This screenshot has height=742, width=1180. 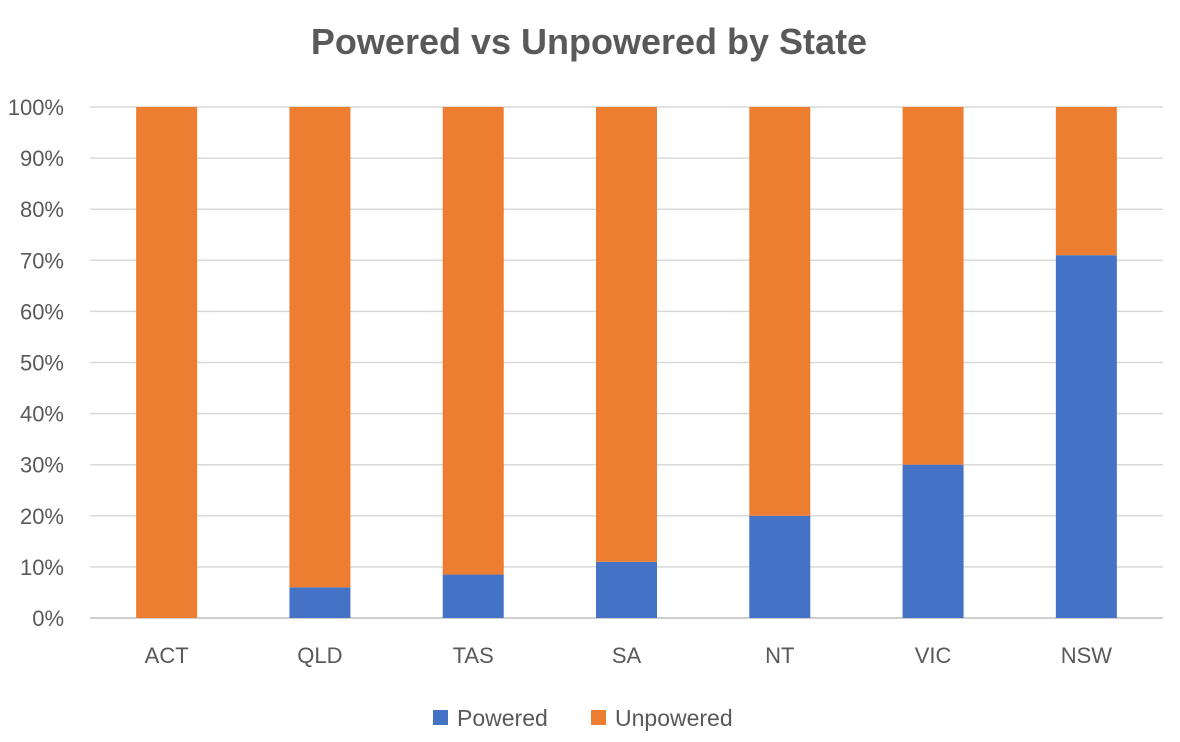 I want to click on bar-unpowered-vic, so click(x=933, y=286).